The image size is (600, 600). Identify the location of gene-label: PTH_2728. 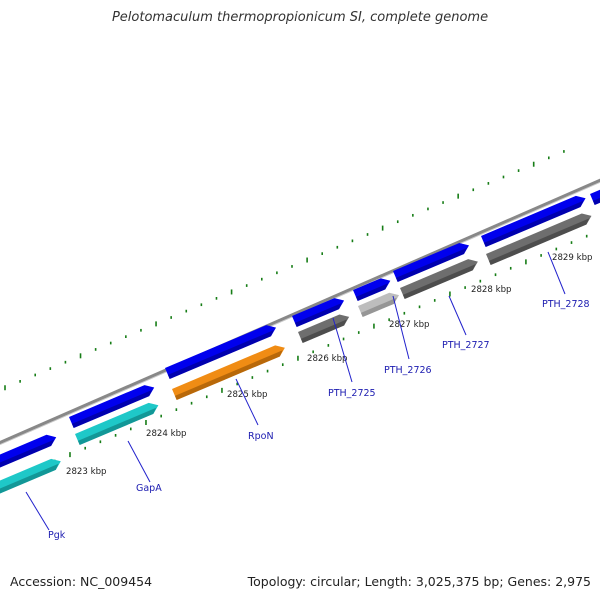
(566, 304).